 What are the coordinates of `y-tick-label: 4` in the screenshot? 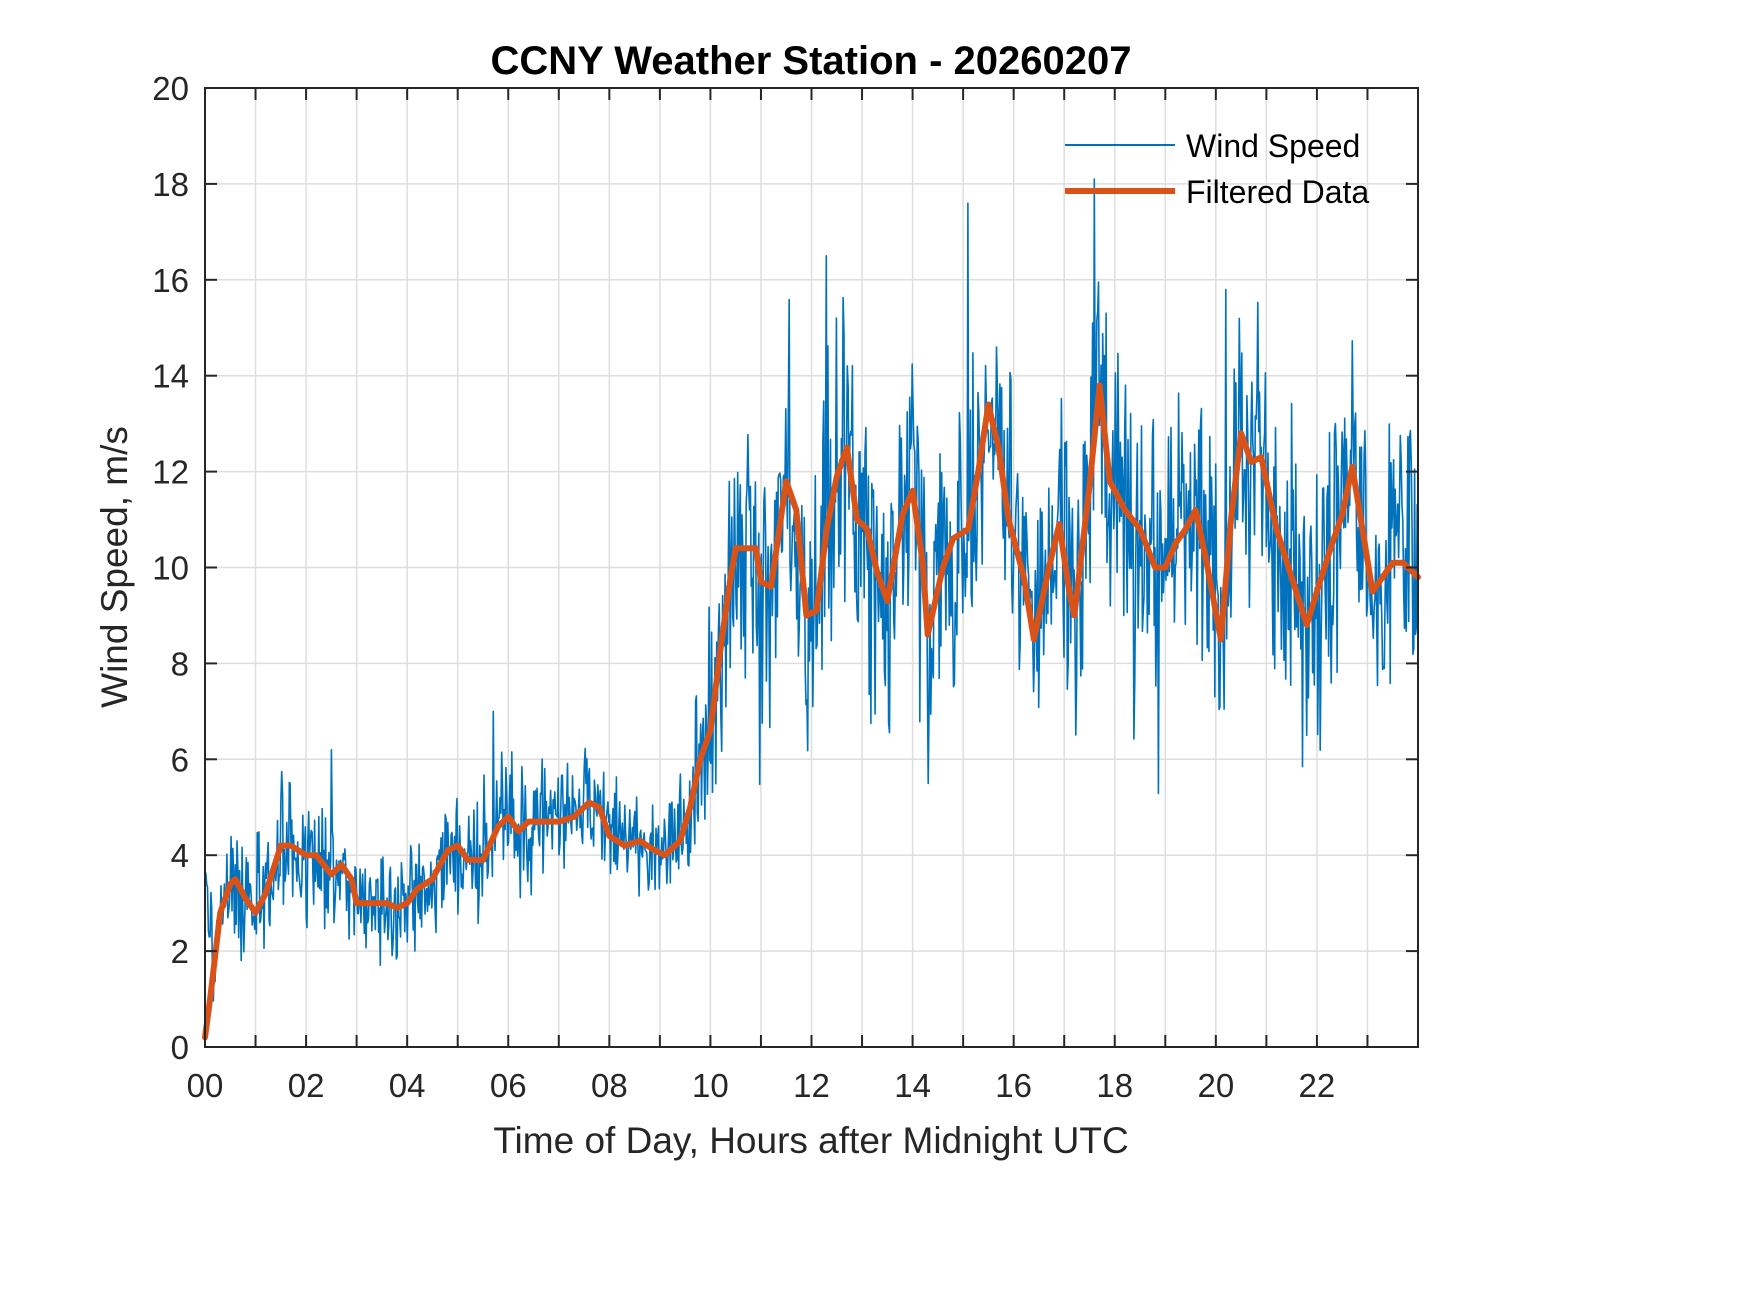 It's located at (180, 855).